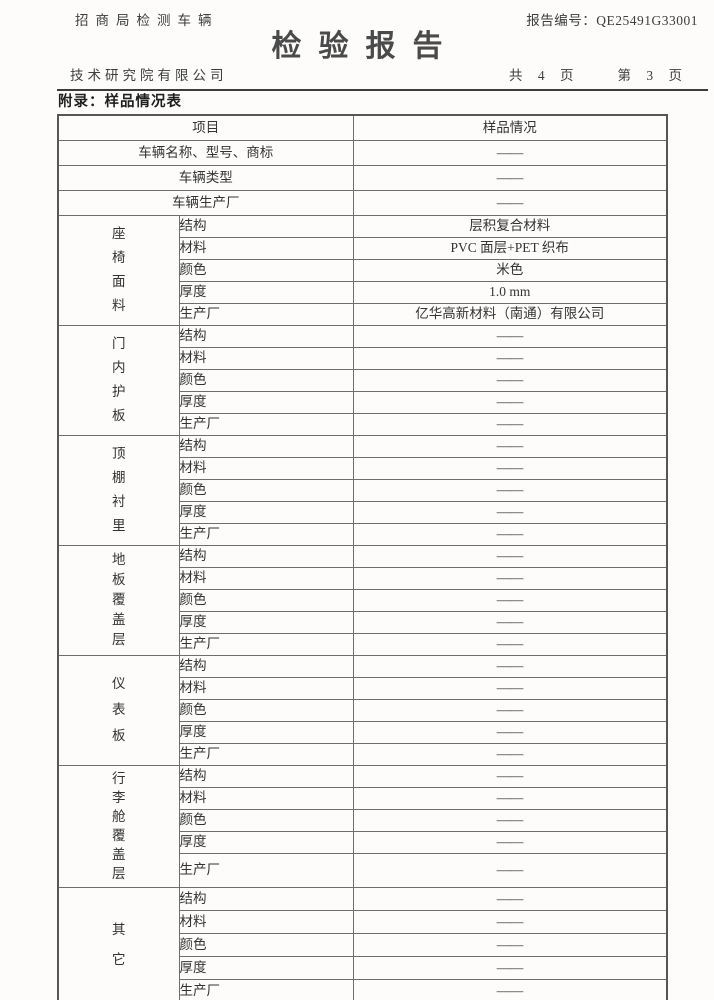 The height and width of the screenshot is (1000, 714). I want to click on table-row: 厚度 1.0 mm, so click(363, 292).